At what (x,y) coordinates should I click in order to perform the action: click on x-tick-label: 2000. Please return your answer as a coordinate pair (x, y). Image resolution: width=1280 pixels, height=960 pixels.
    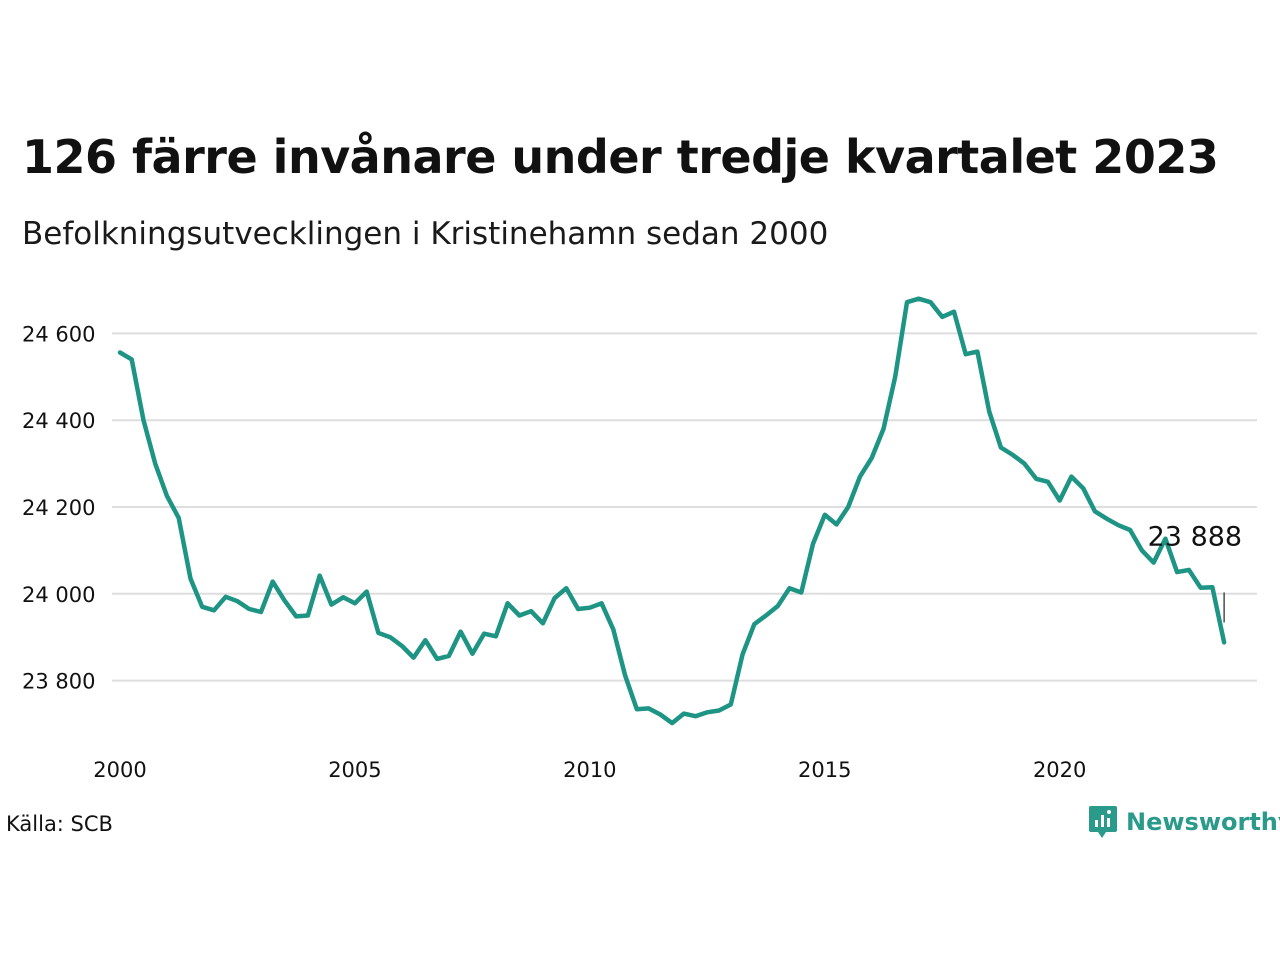
    Looking at the image, I should click on (119, 770).